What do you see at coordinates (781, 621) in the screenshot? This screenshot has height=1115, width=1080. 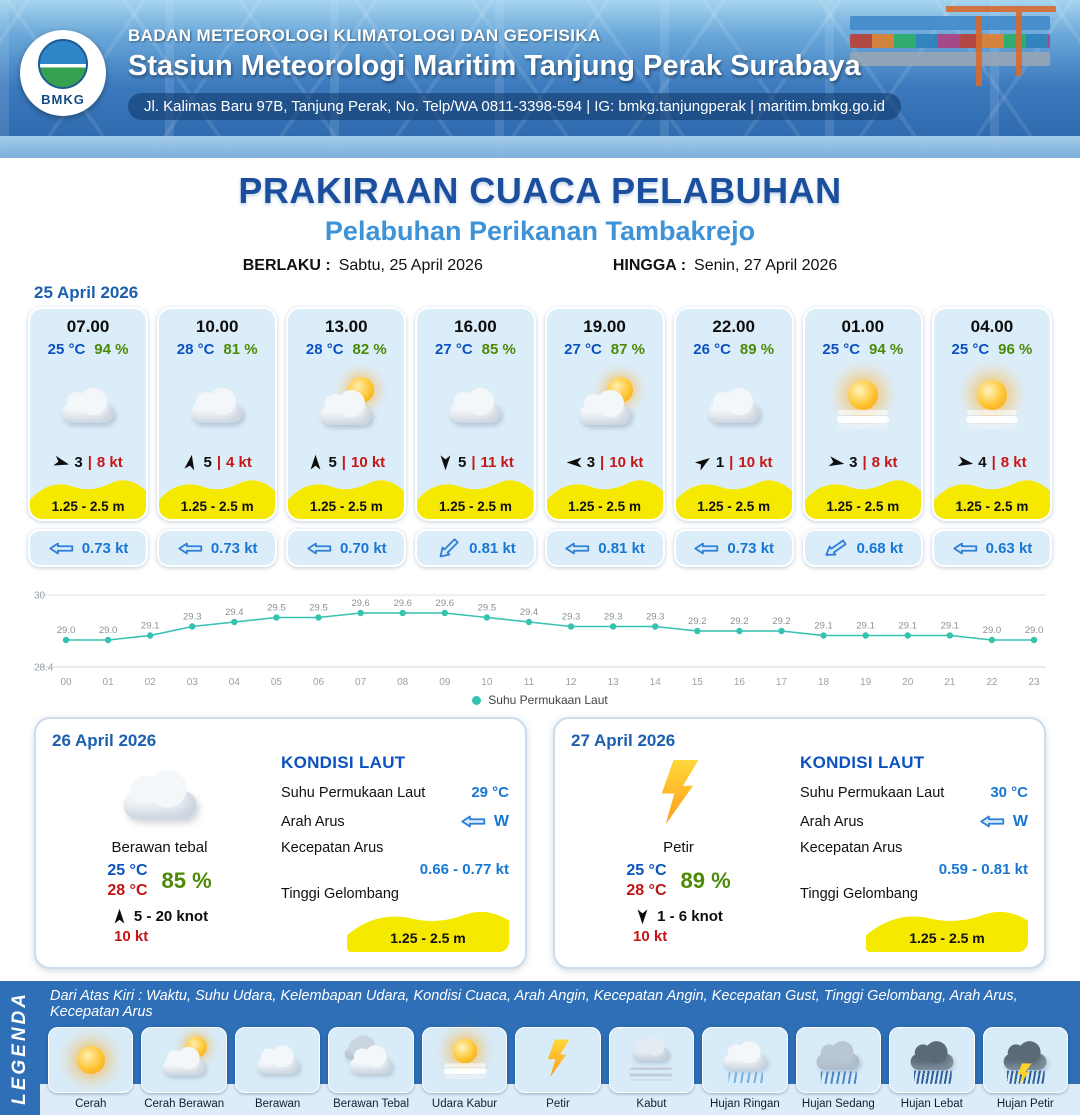 I see `svg-text: 29.2` at bounding box center [781, 621].